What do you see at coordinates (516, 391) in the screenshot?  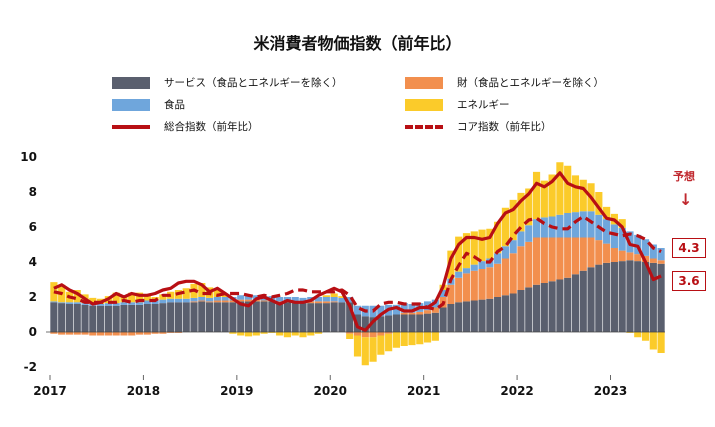 I see `x-tick-label: 2022` at bounding box center [516, 391].